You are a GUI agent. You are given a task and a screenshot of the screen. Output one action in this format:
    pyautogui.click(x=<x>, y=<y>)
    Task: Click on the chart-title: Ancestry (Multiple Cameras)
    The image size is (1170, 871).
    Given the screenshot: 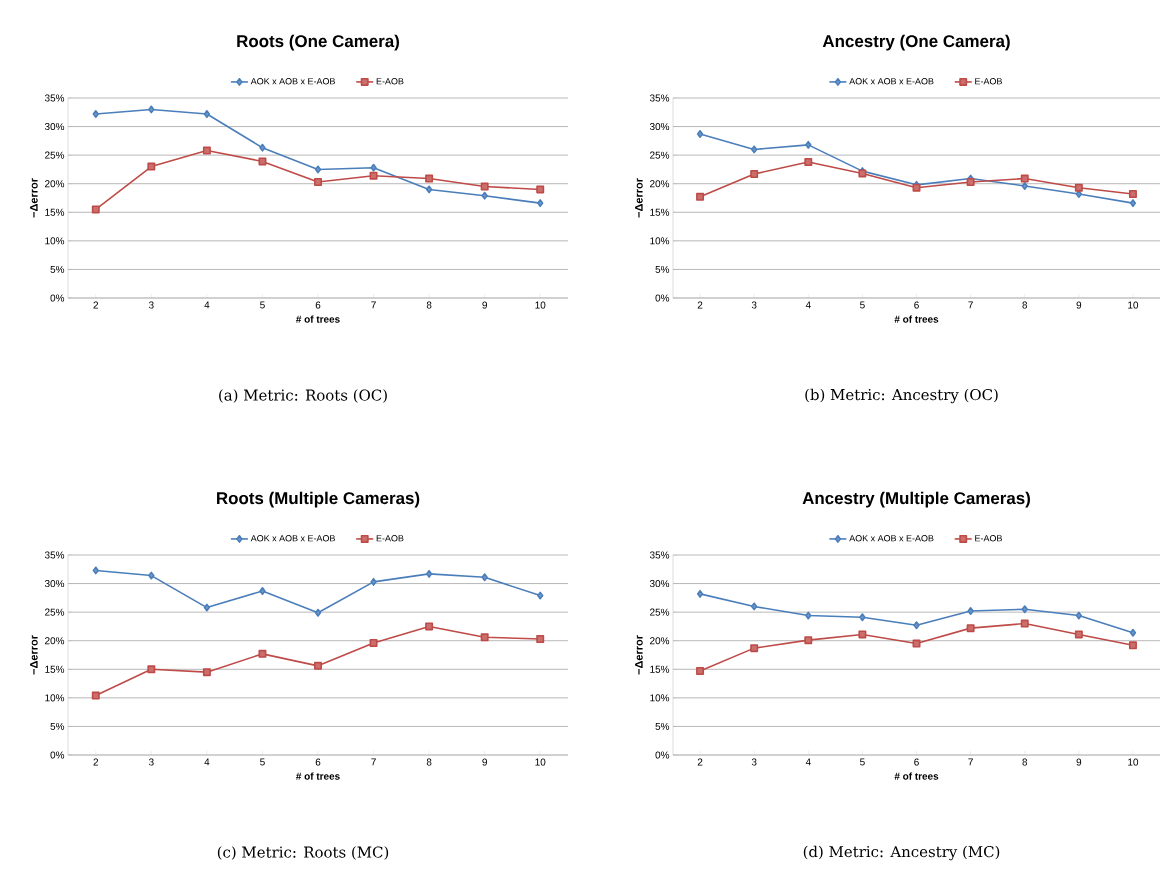 What is the action you would take?
    pyautogui.click(x=916, y=499)
    